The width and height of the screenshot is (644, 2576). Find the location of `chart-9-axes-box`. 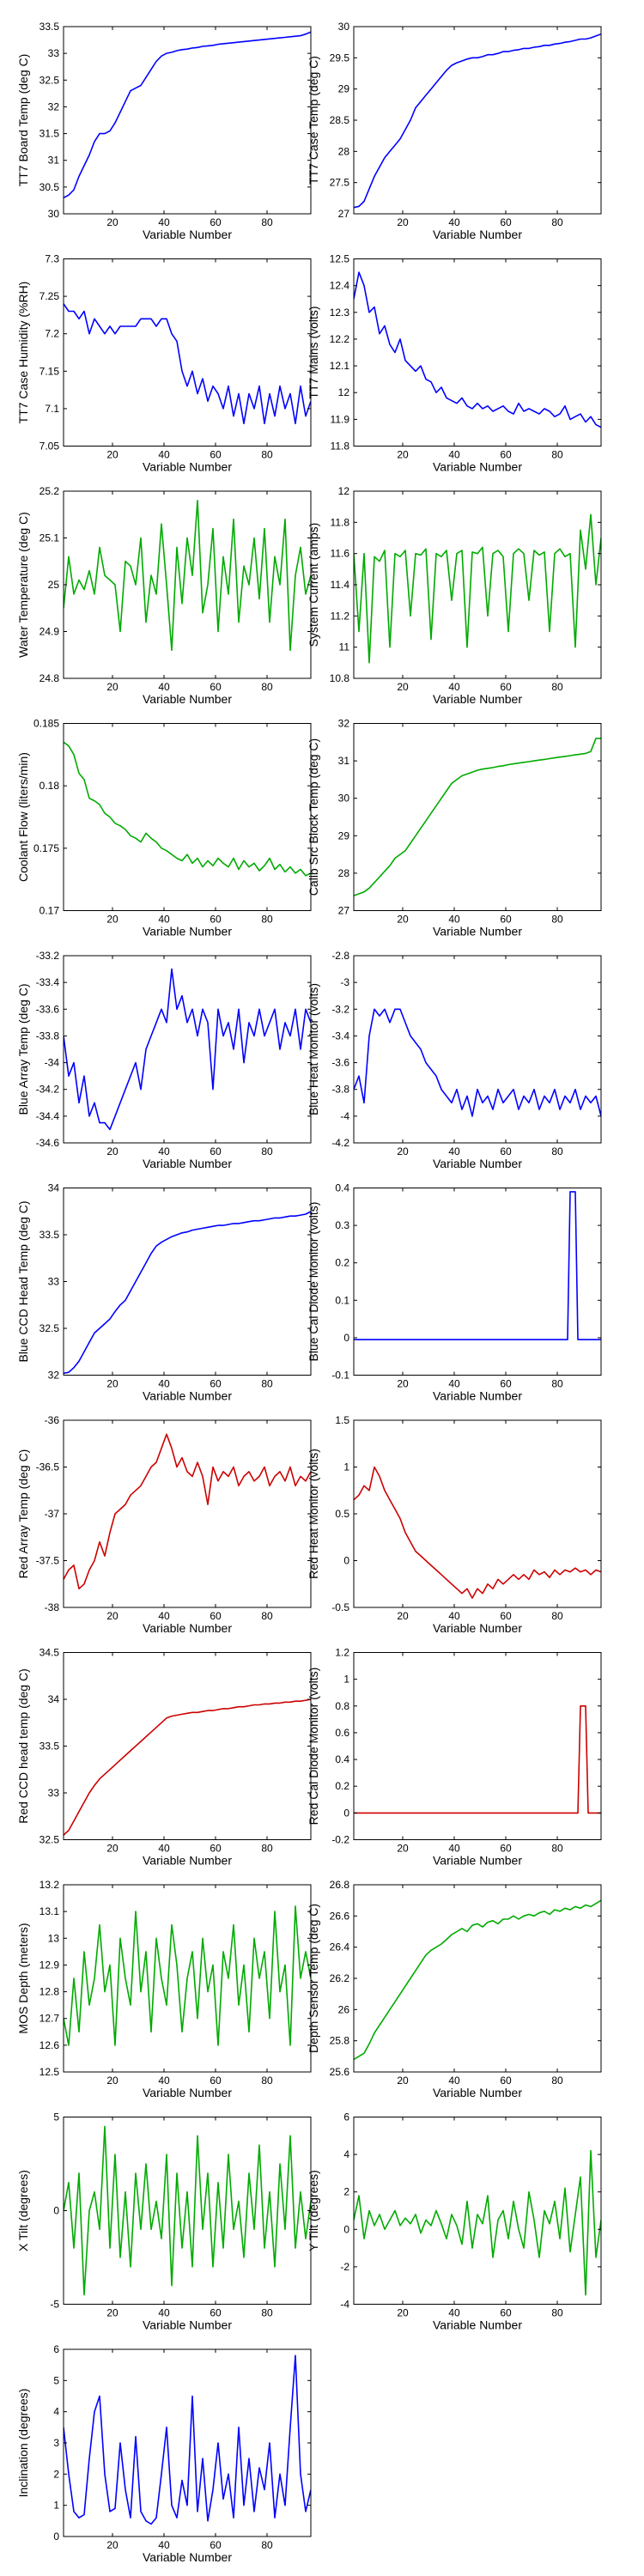

chart-9-axes-box is located at coordinates (187, 1049).